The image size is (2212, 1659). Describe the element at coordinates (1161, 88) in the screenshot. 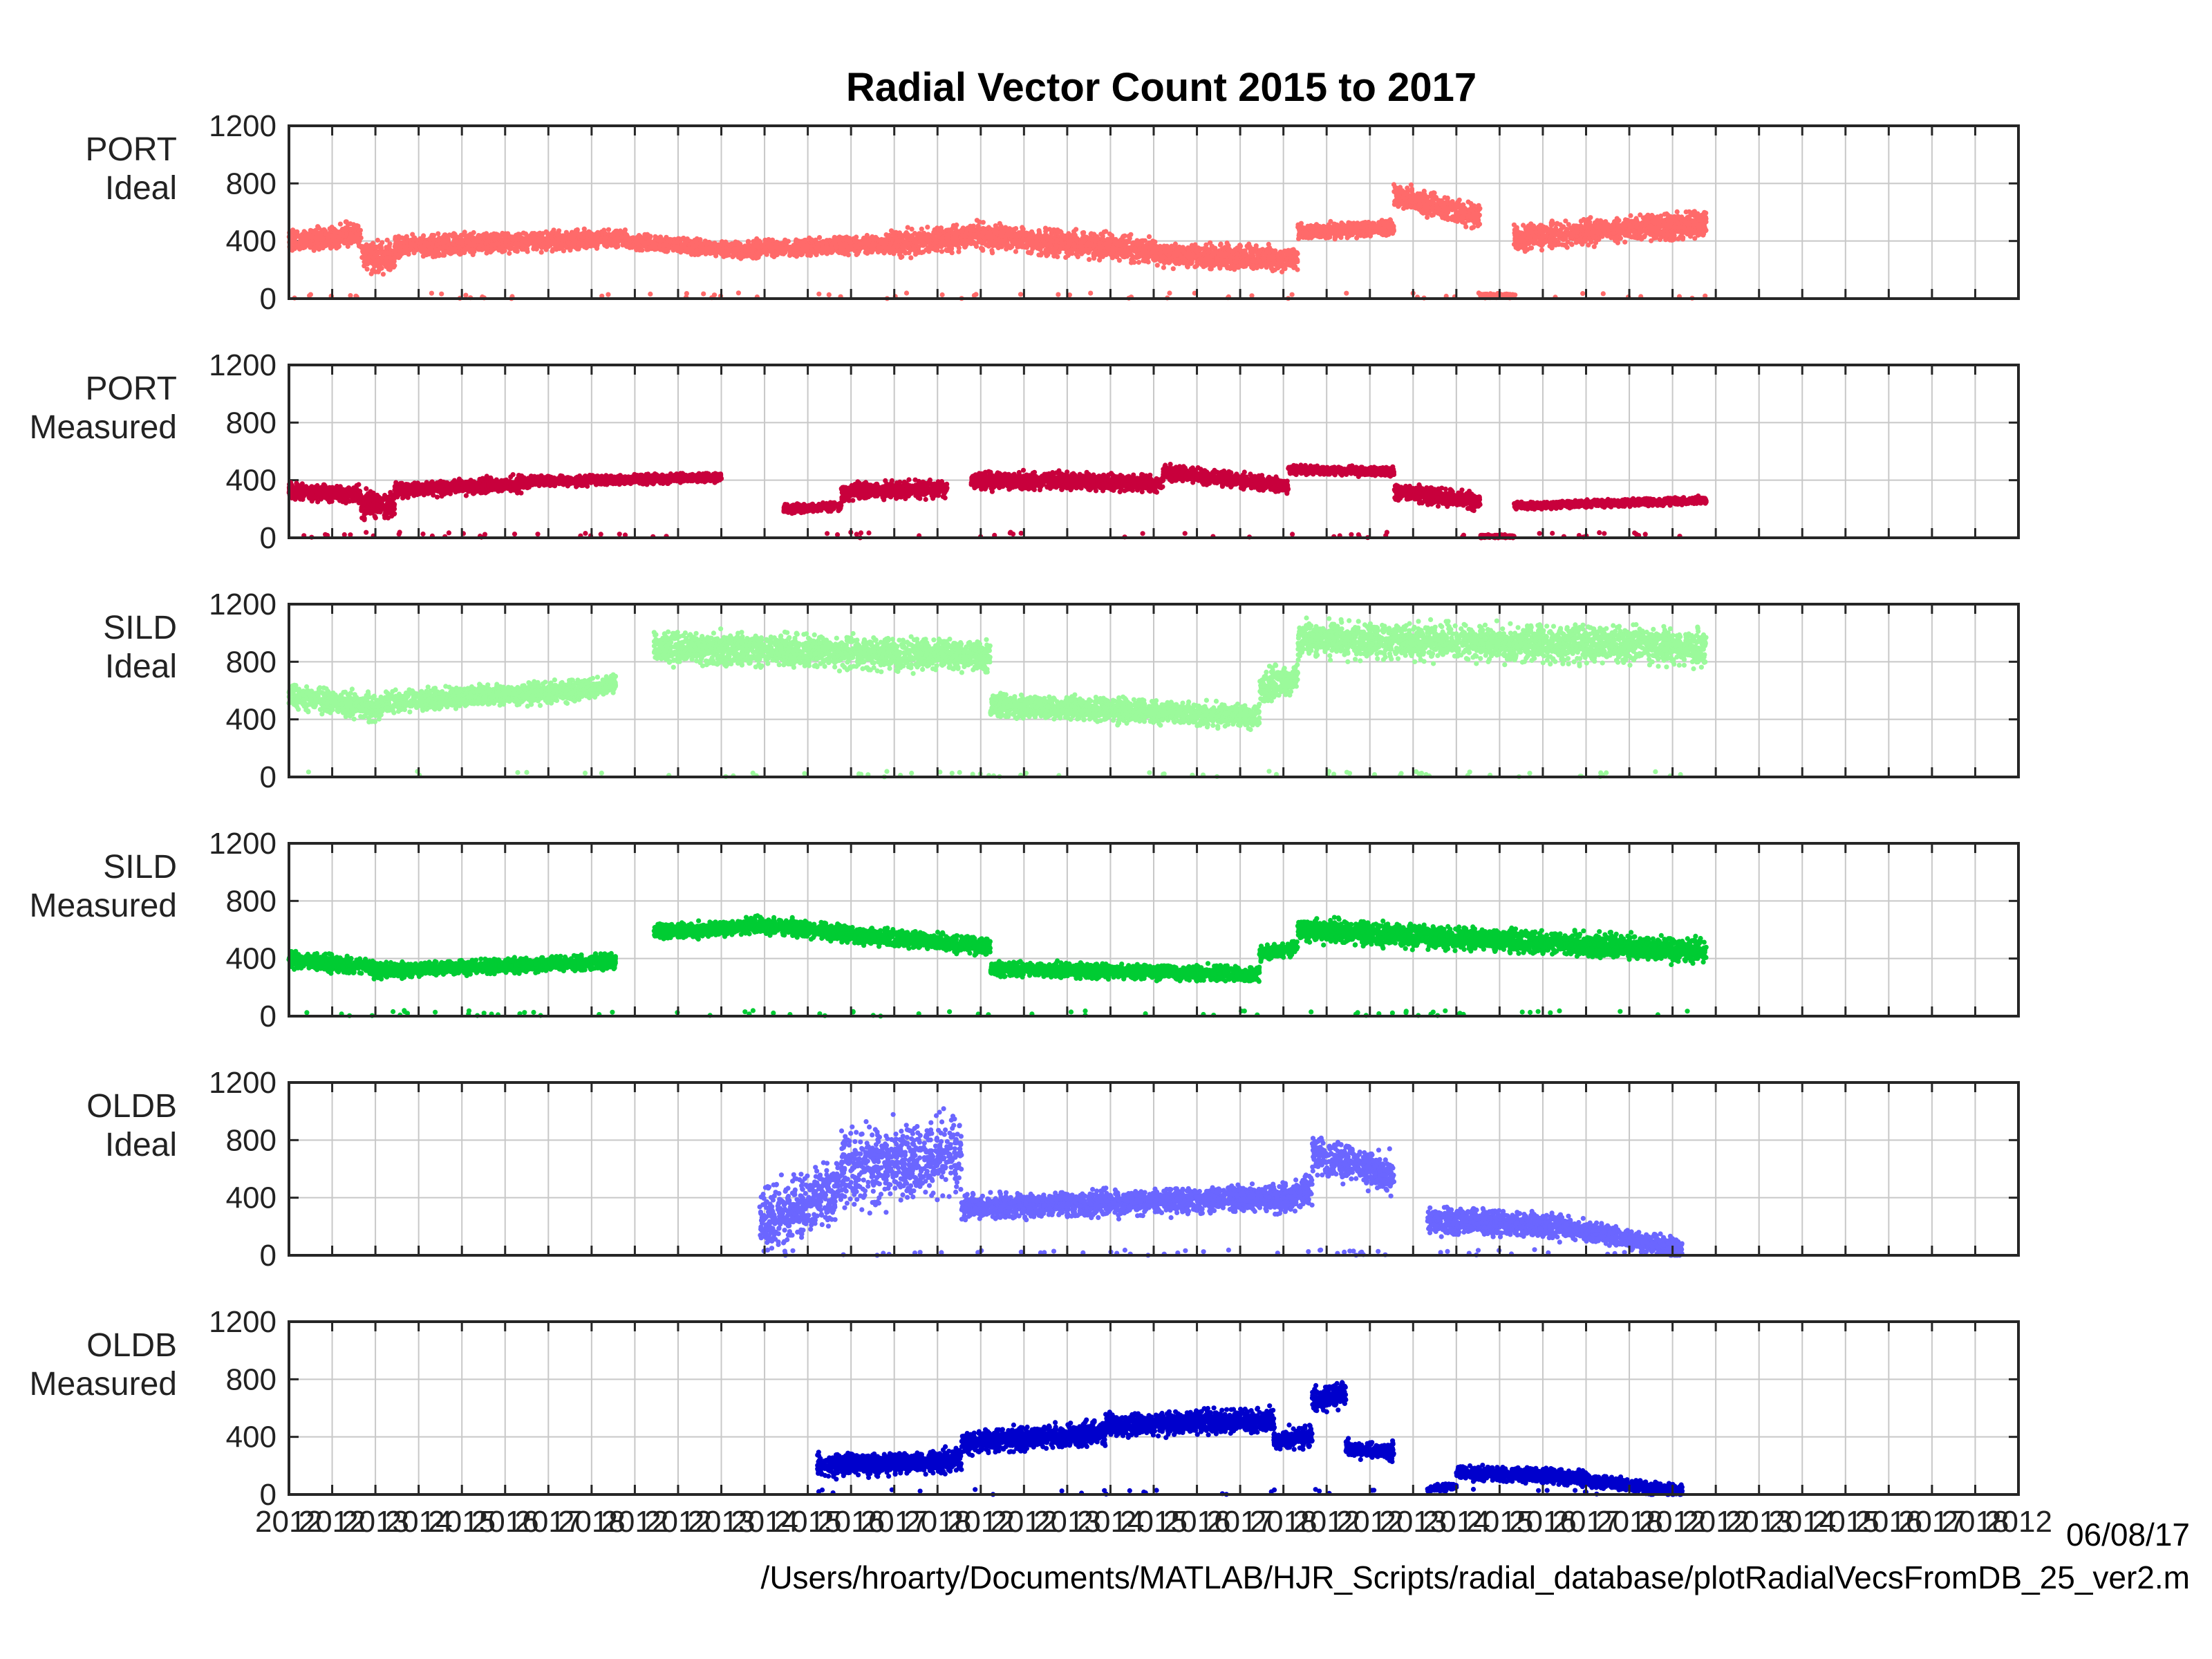

I see `chart-title: Radial Vector Count 2015 to 2017` at that location.